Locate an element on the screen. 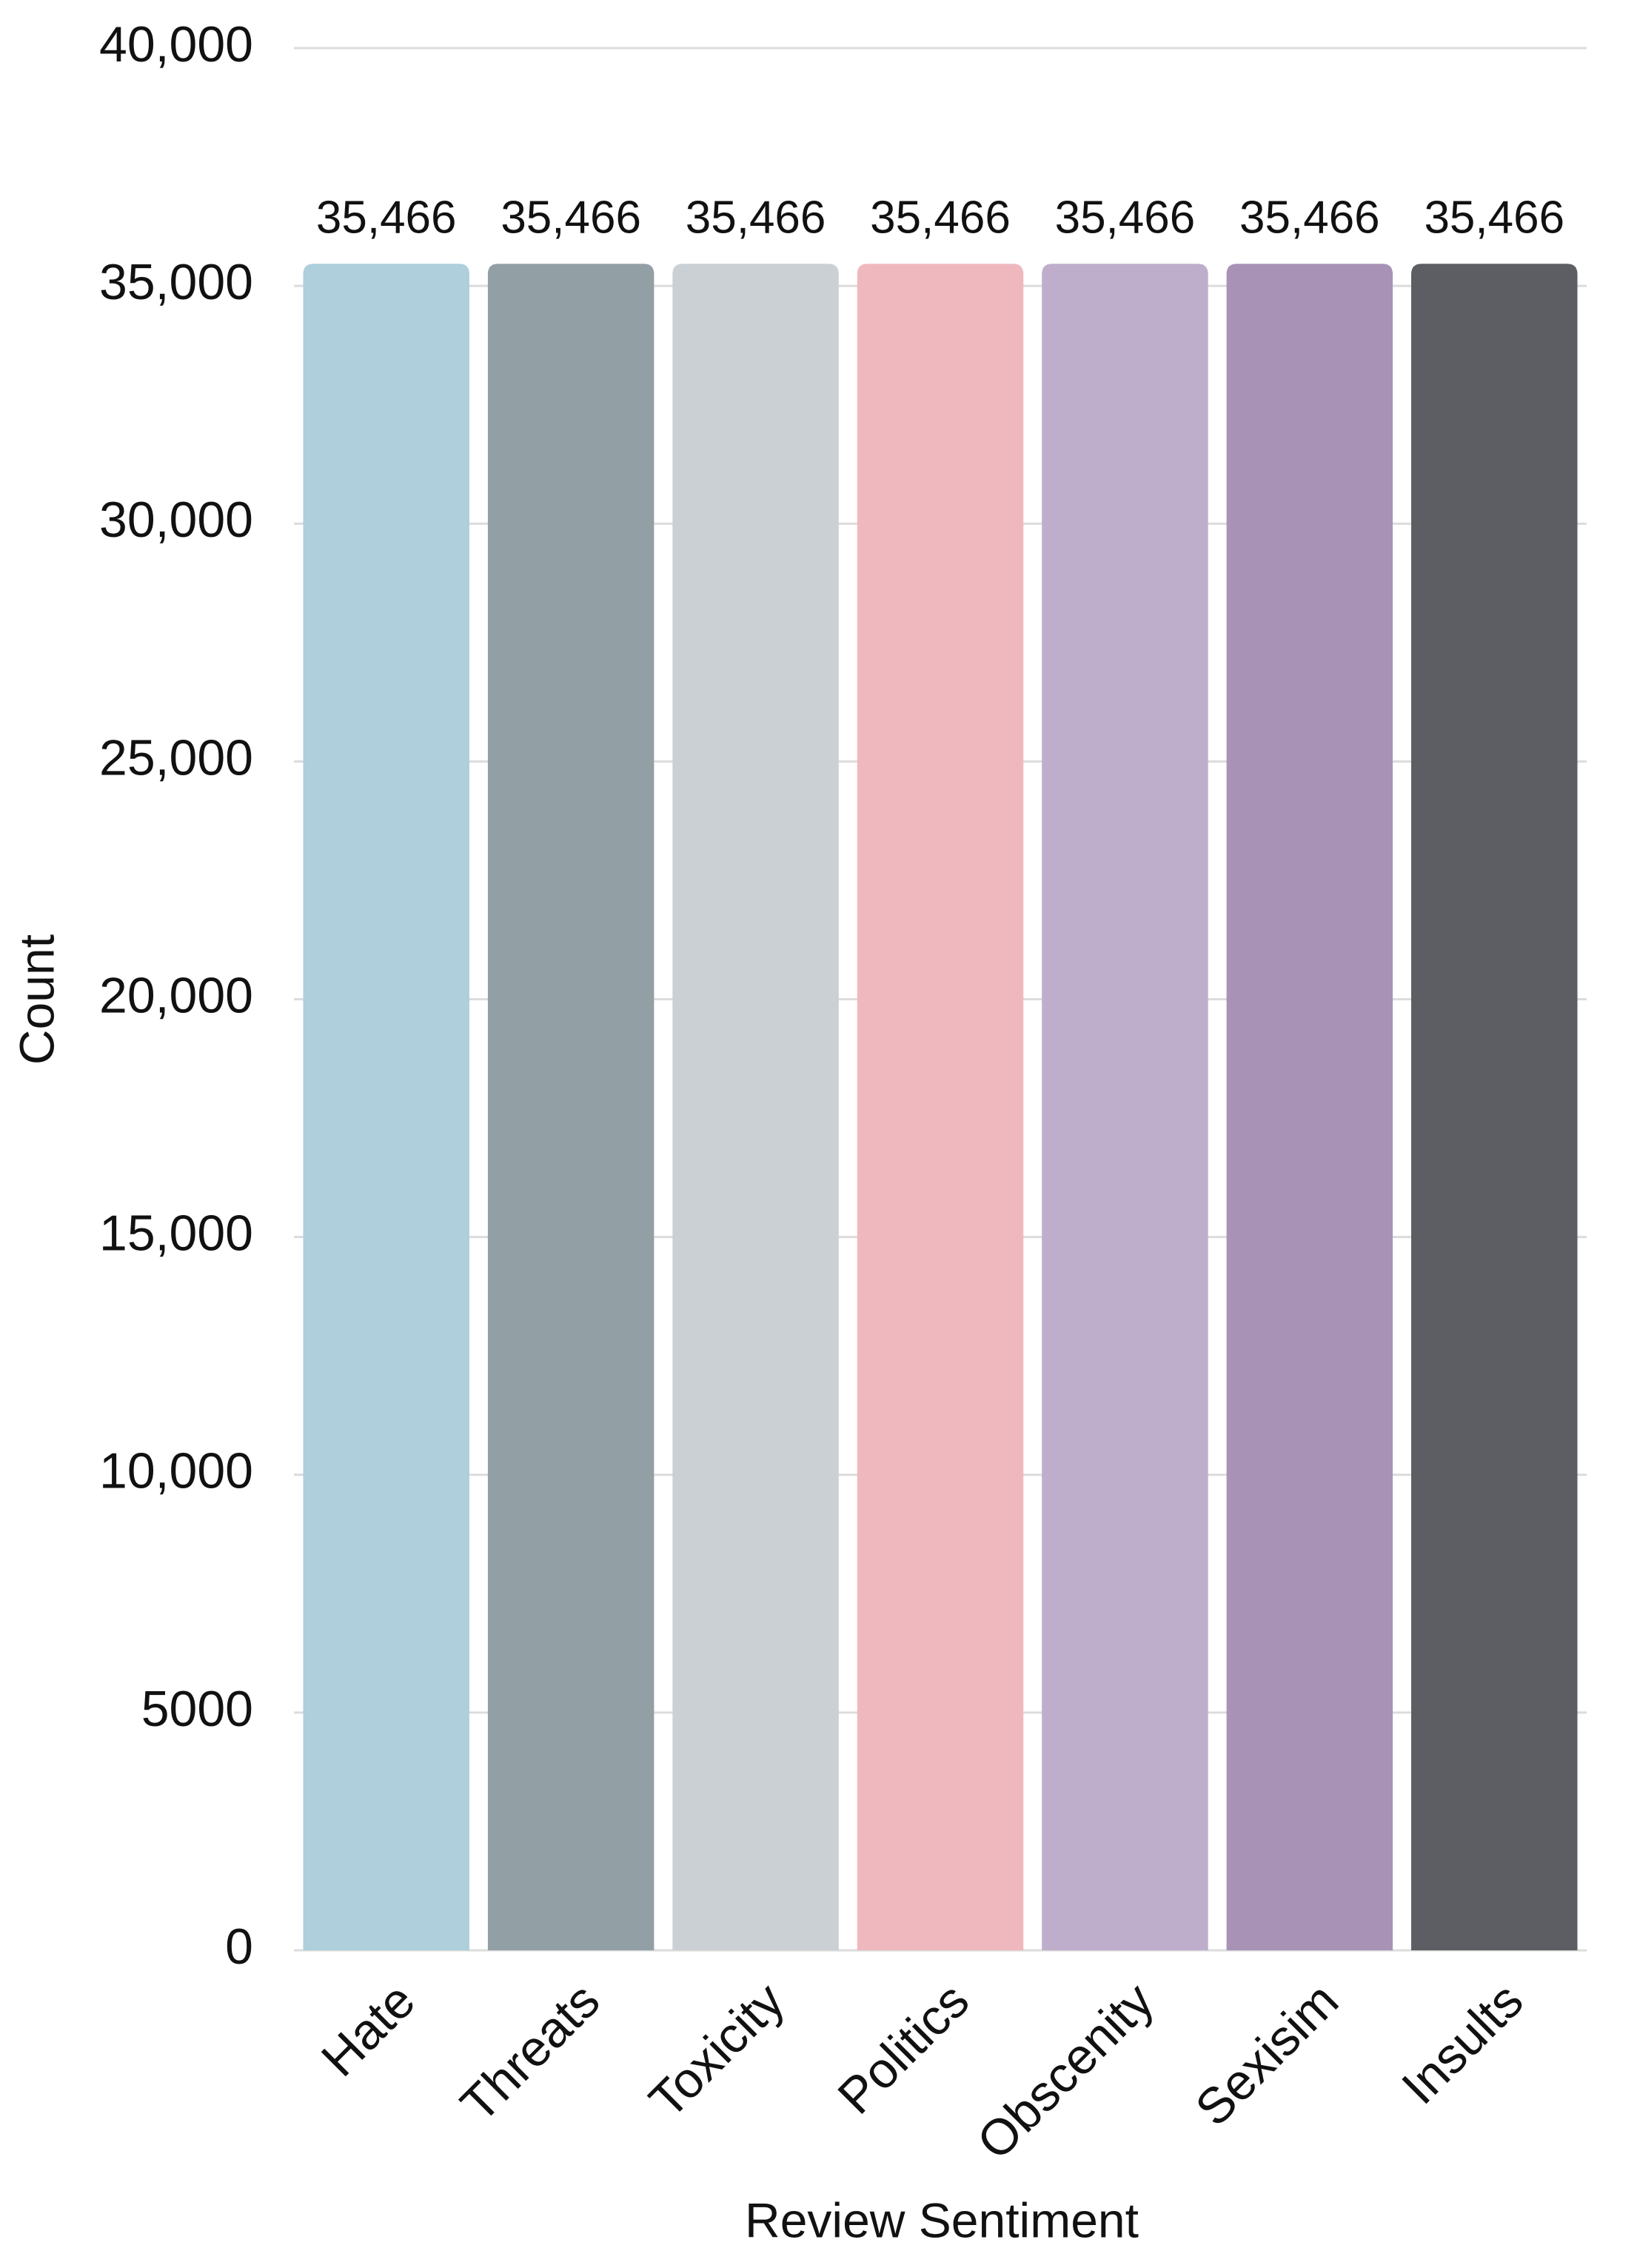 This screenshot has height=2268, width=1637. y-axis-title: Count is located at coordinates (36, 999).